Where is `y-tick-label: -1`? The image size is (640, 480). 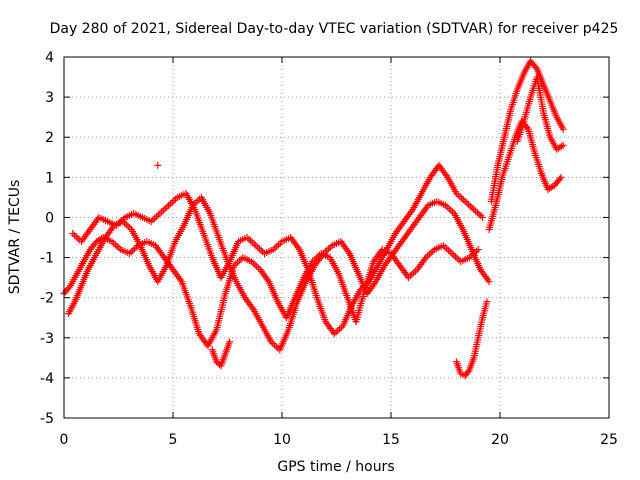 y-tick-label: -1 is located at coordinates (47, 259).